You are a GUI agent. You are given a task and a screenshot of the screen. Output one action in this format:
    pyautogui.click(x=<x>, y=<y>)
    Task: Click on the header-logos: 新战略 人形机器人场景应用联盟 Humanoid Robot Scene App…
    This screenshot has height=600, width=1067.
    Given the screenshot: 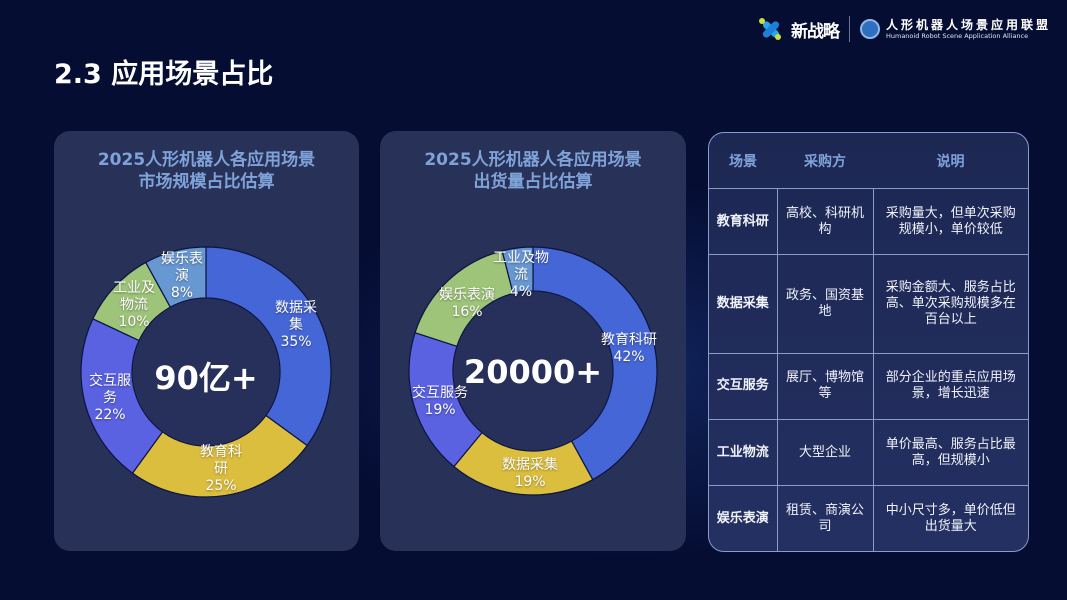 What is the action you would take?
    pyautogui.click(x=904, y=29)
    